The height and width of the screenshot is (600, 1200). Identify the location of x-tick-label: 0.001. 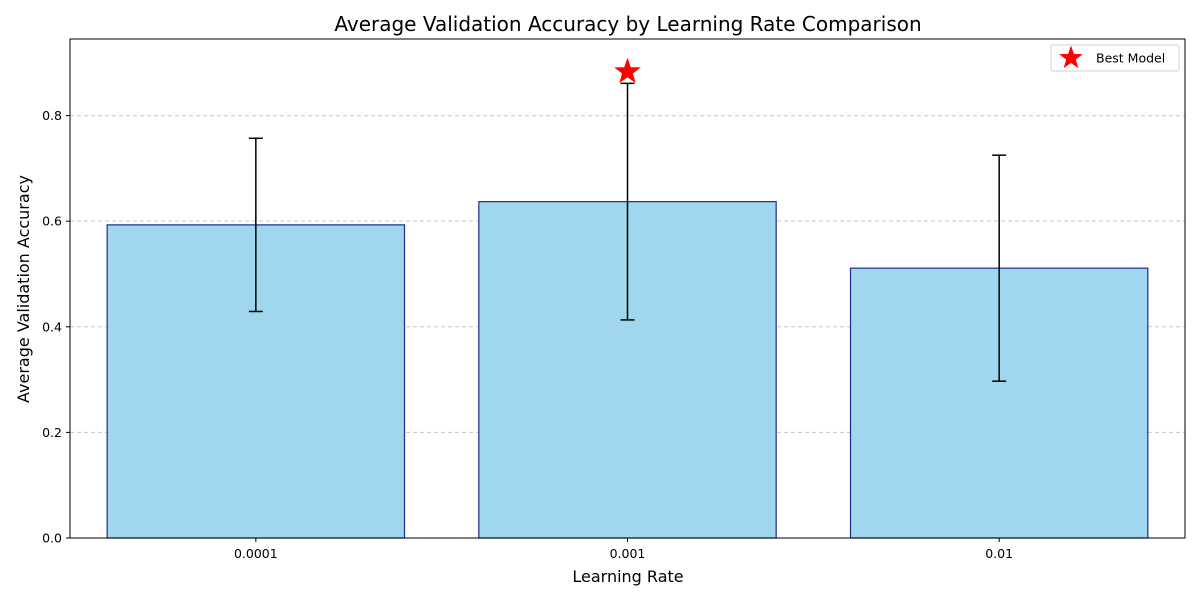
(628, 553).